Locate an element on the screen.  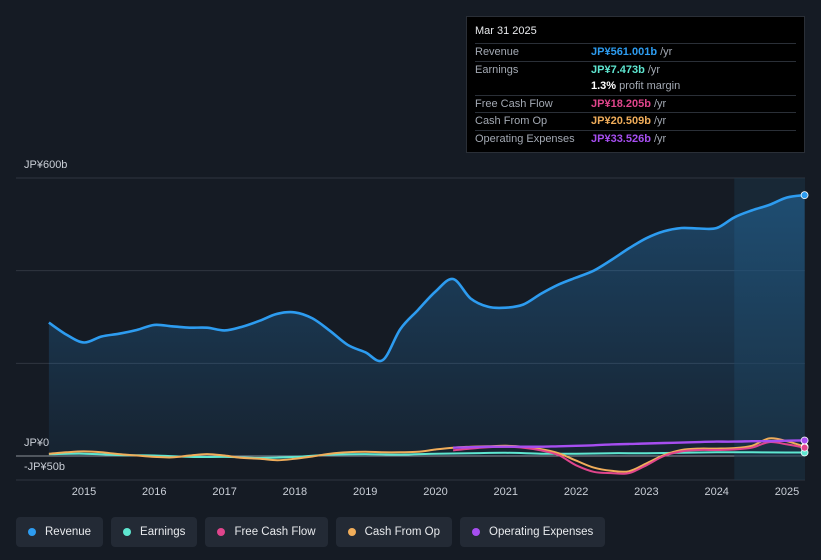
tooltip-row: Free Cash Flow JP¥18.205b/yr is located at coordinates (635, 103).